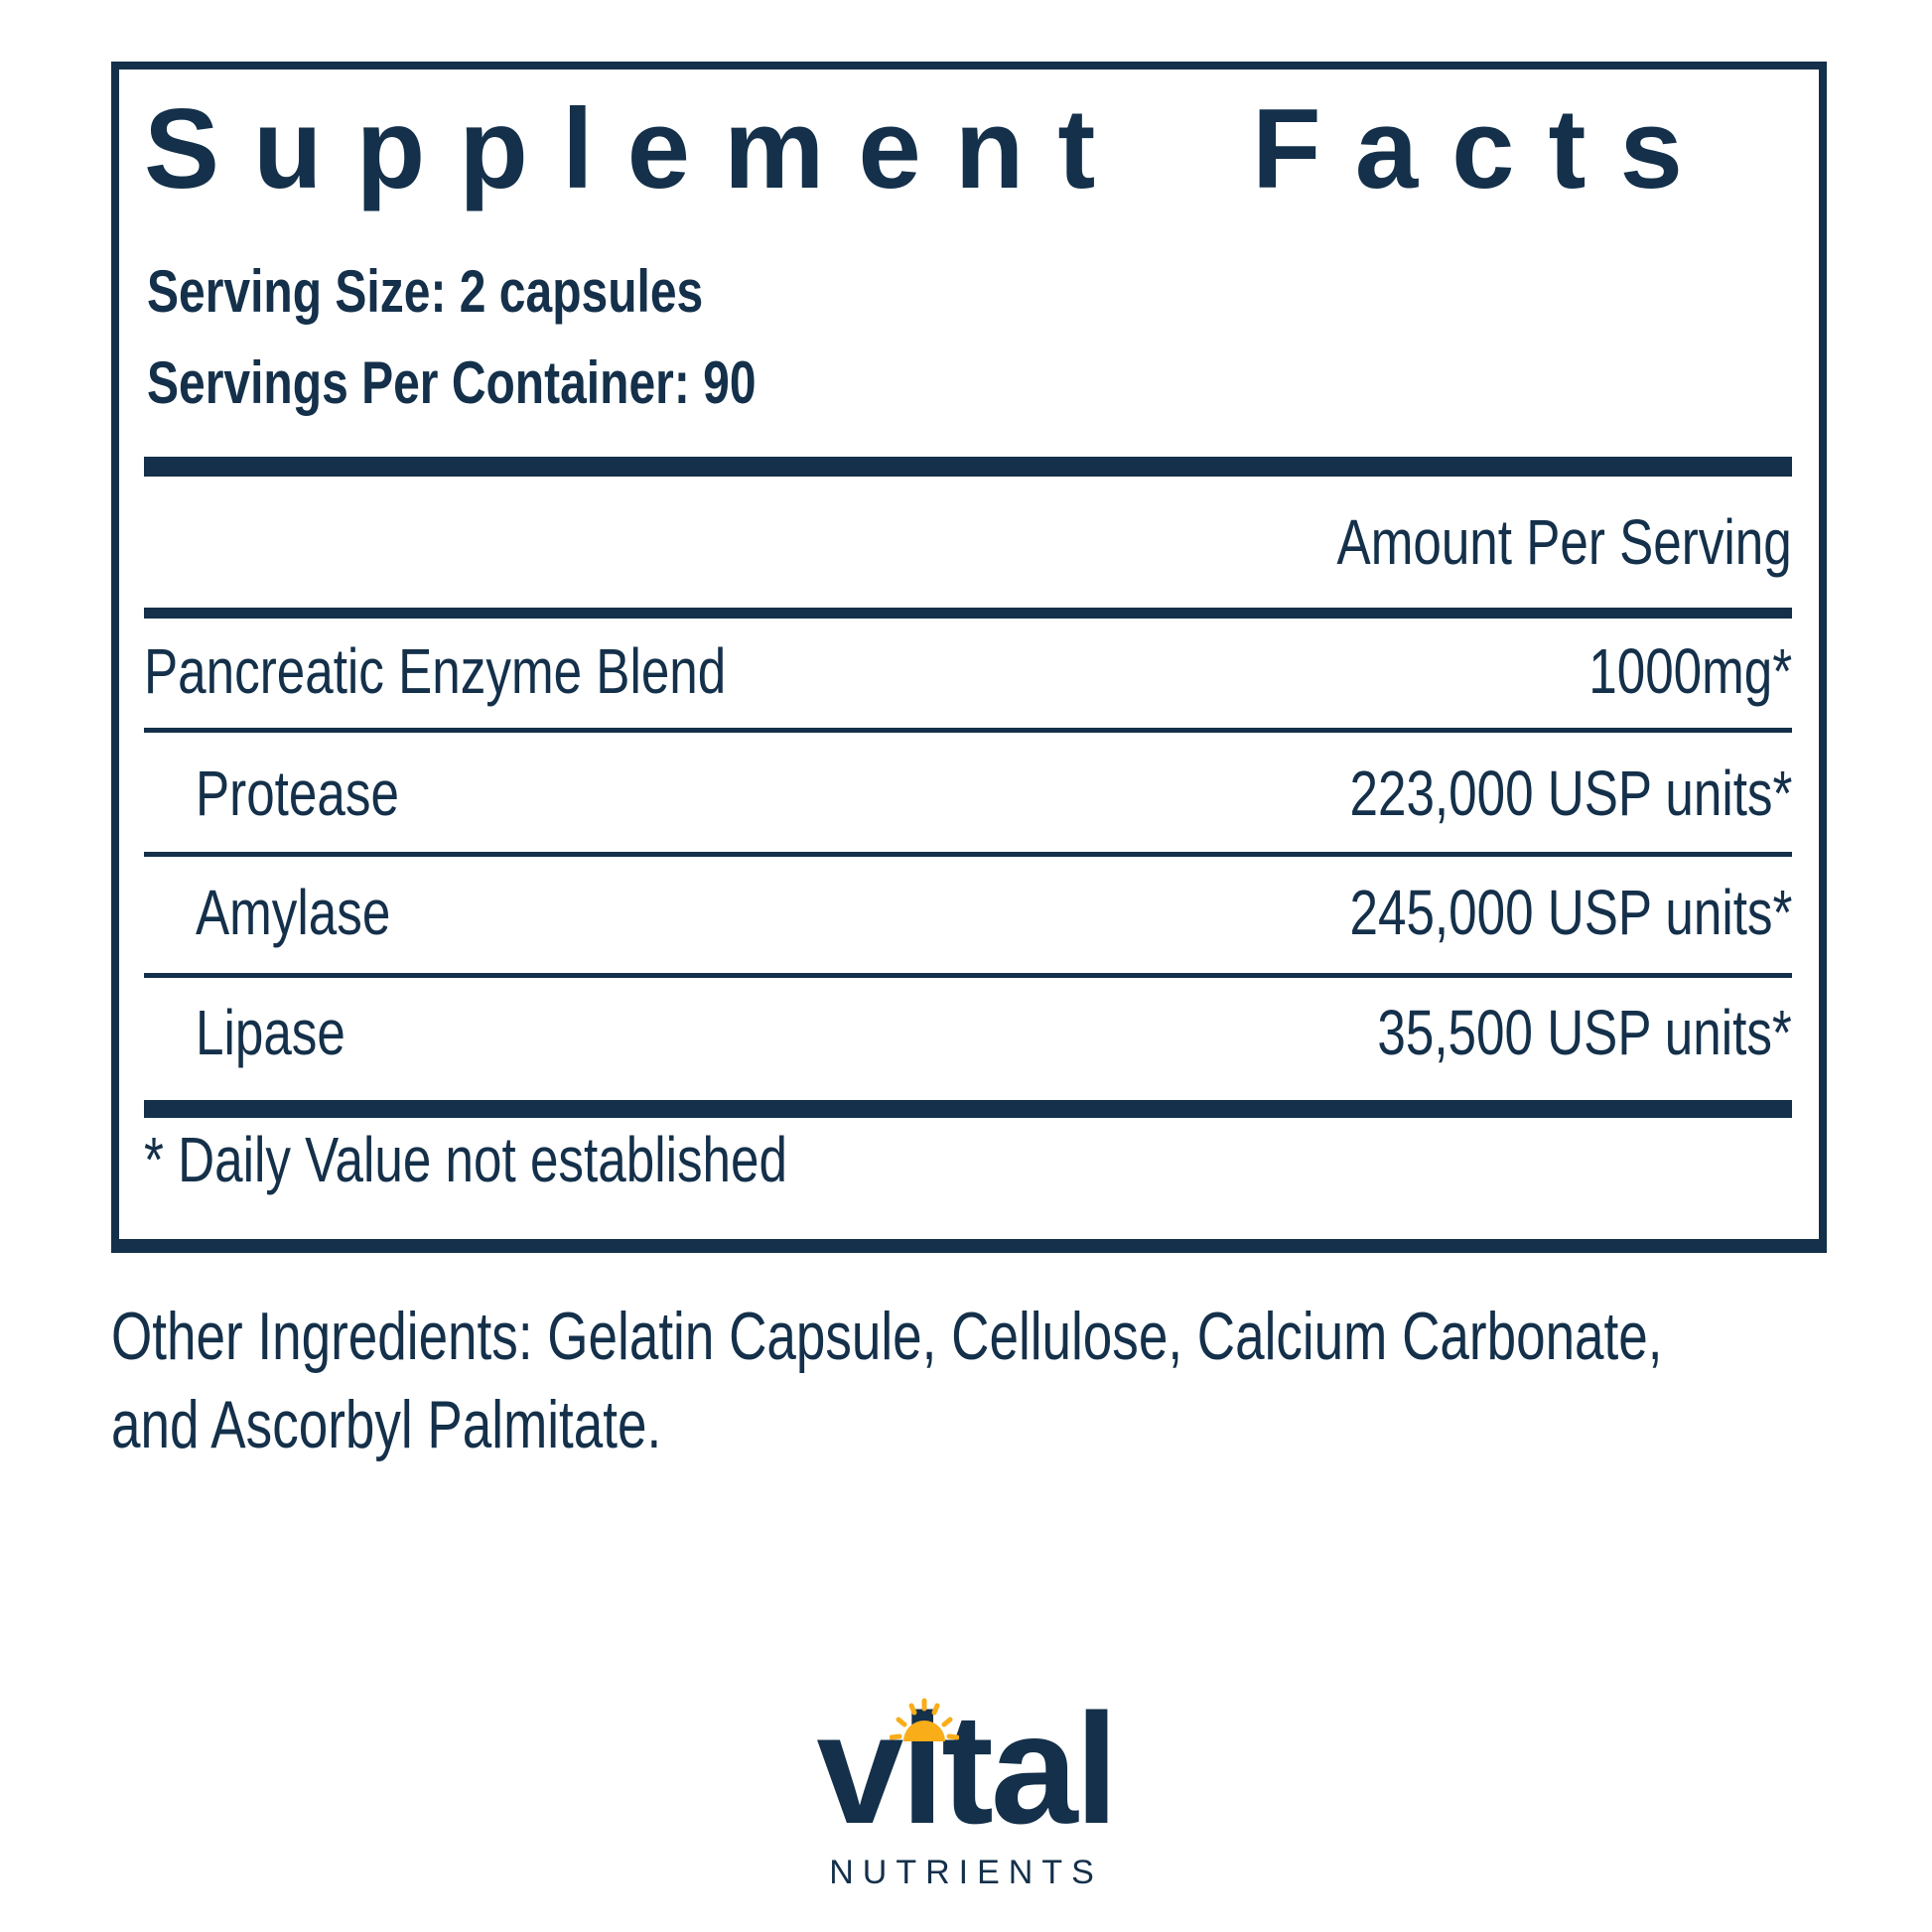 Image resolution: width=1932 pixels, height=1932 pixels. I want to click on ingredient-label: Lipase, so click(271, 1032).